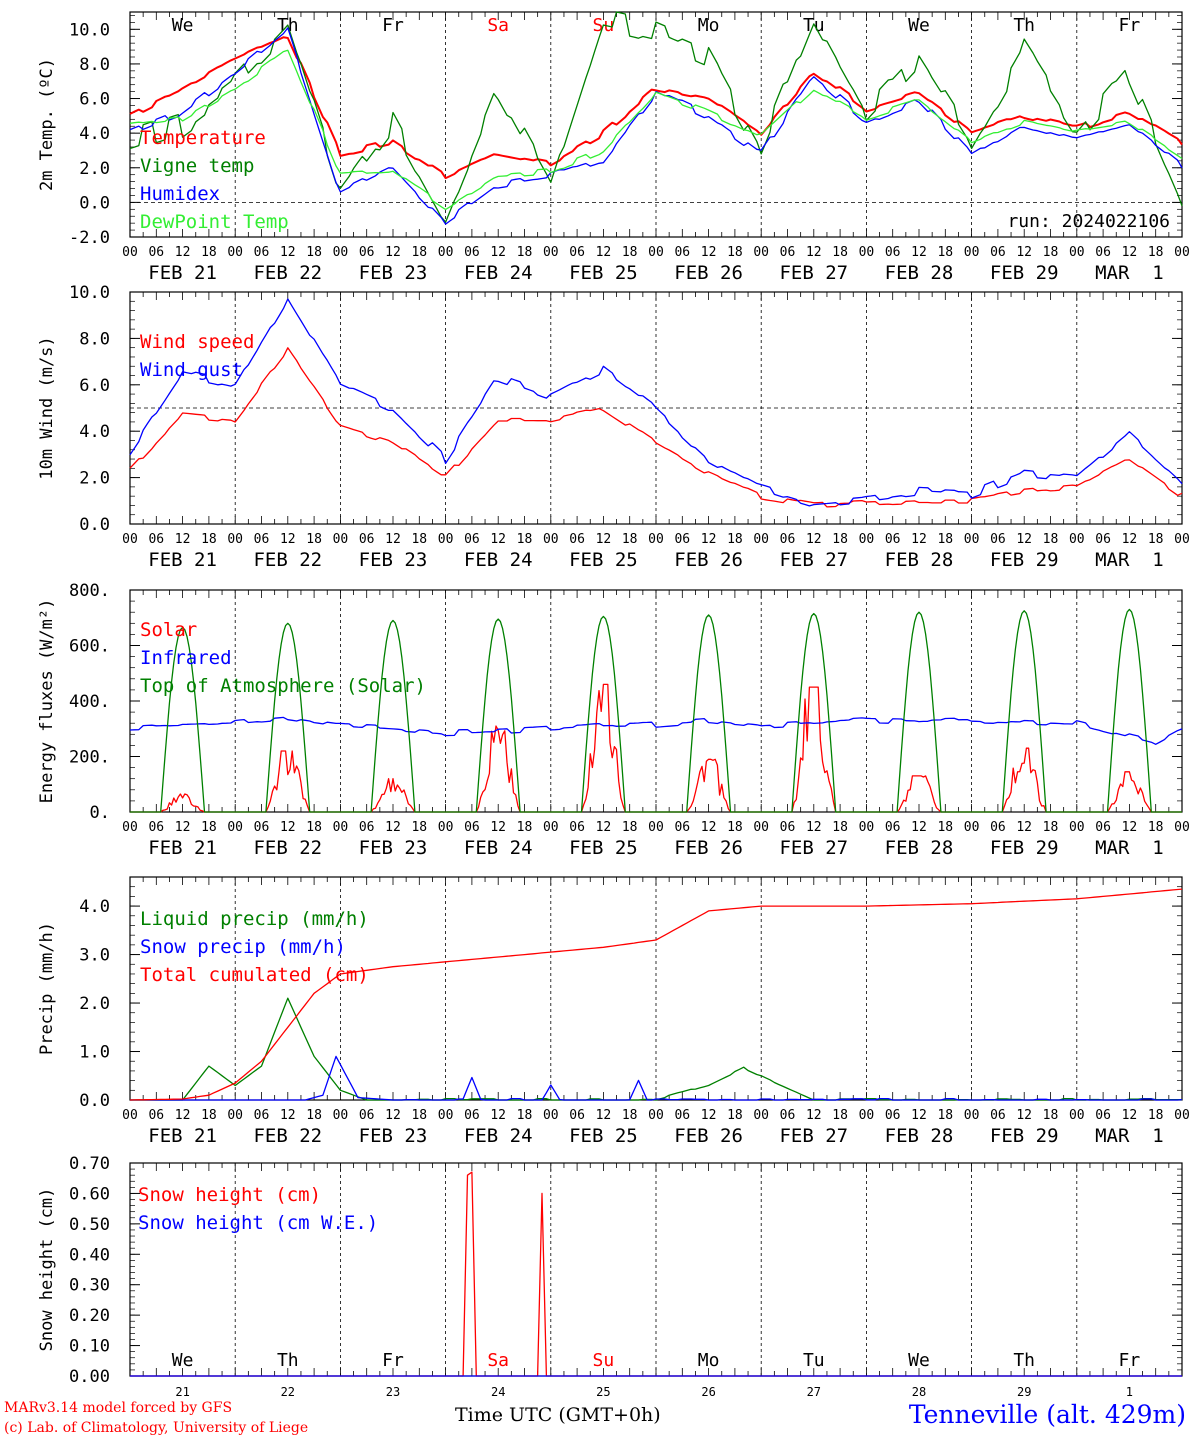 The image size is (1194, 1440). Describe the element at coordinates (89, 1164) in the screenshot. I see `y-tick-label: 0.70` at that location.